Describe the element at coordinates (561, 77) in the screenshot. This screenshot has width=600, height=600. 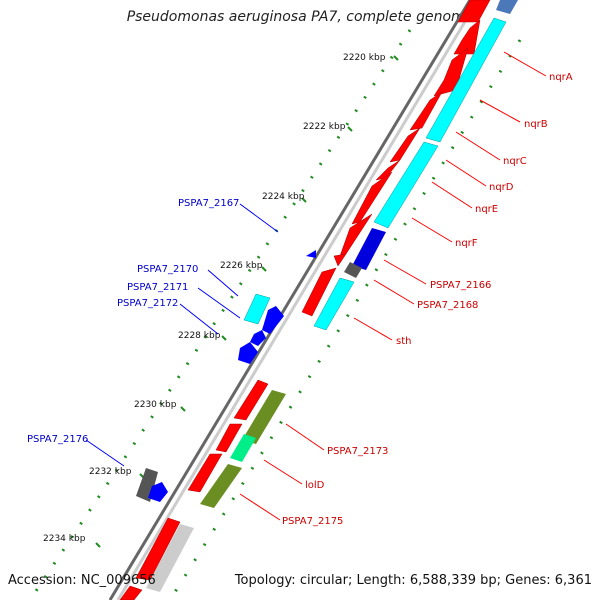
I see `gene-label: nqrA` at that location.